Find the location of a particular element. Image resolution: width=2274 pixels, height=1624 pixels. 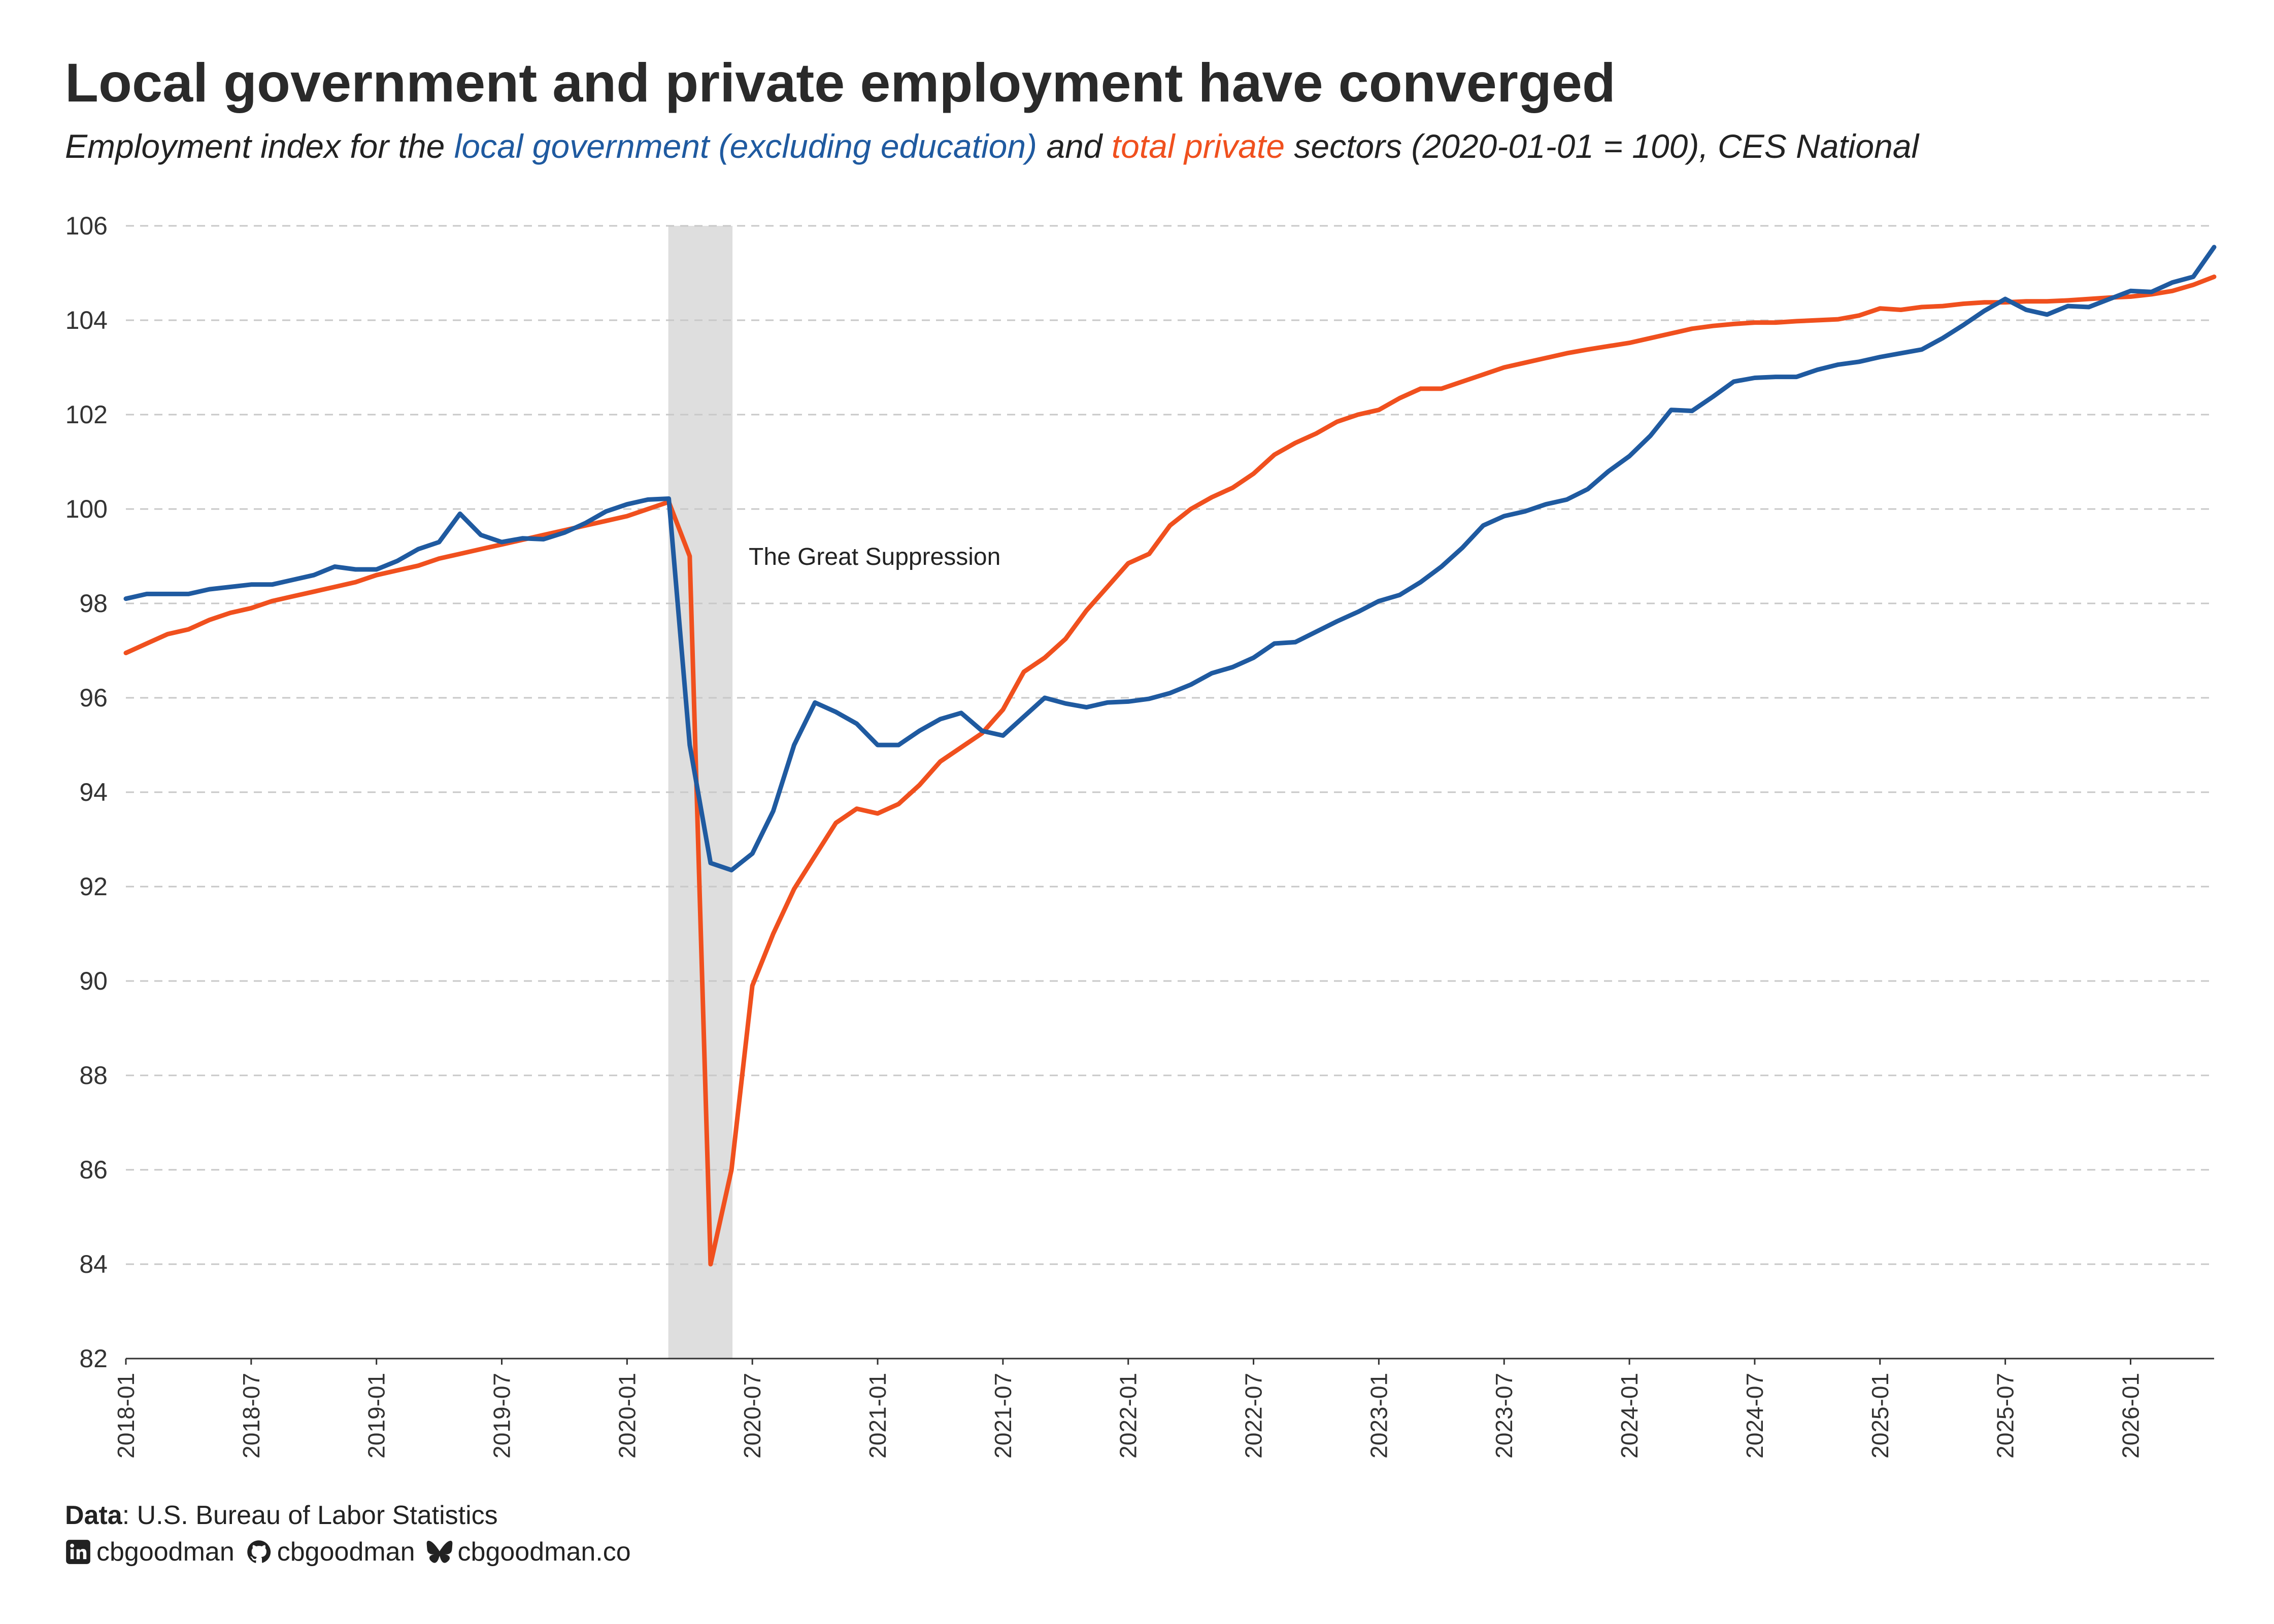

x-tick-label: 2019-01 is located at coordinates (376, 1416).